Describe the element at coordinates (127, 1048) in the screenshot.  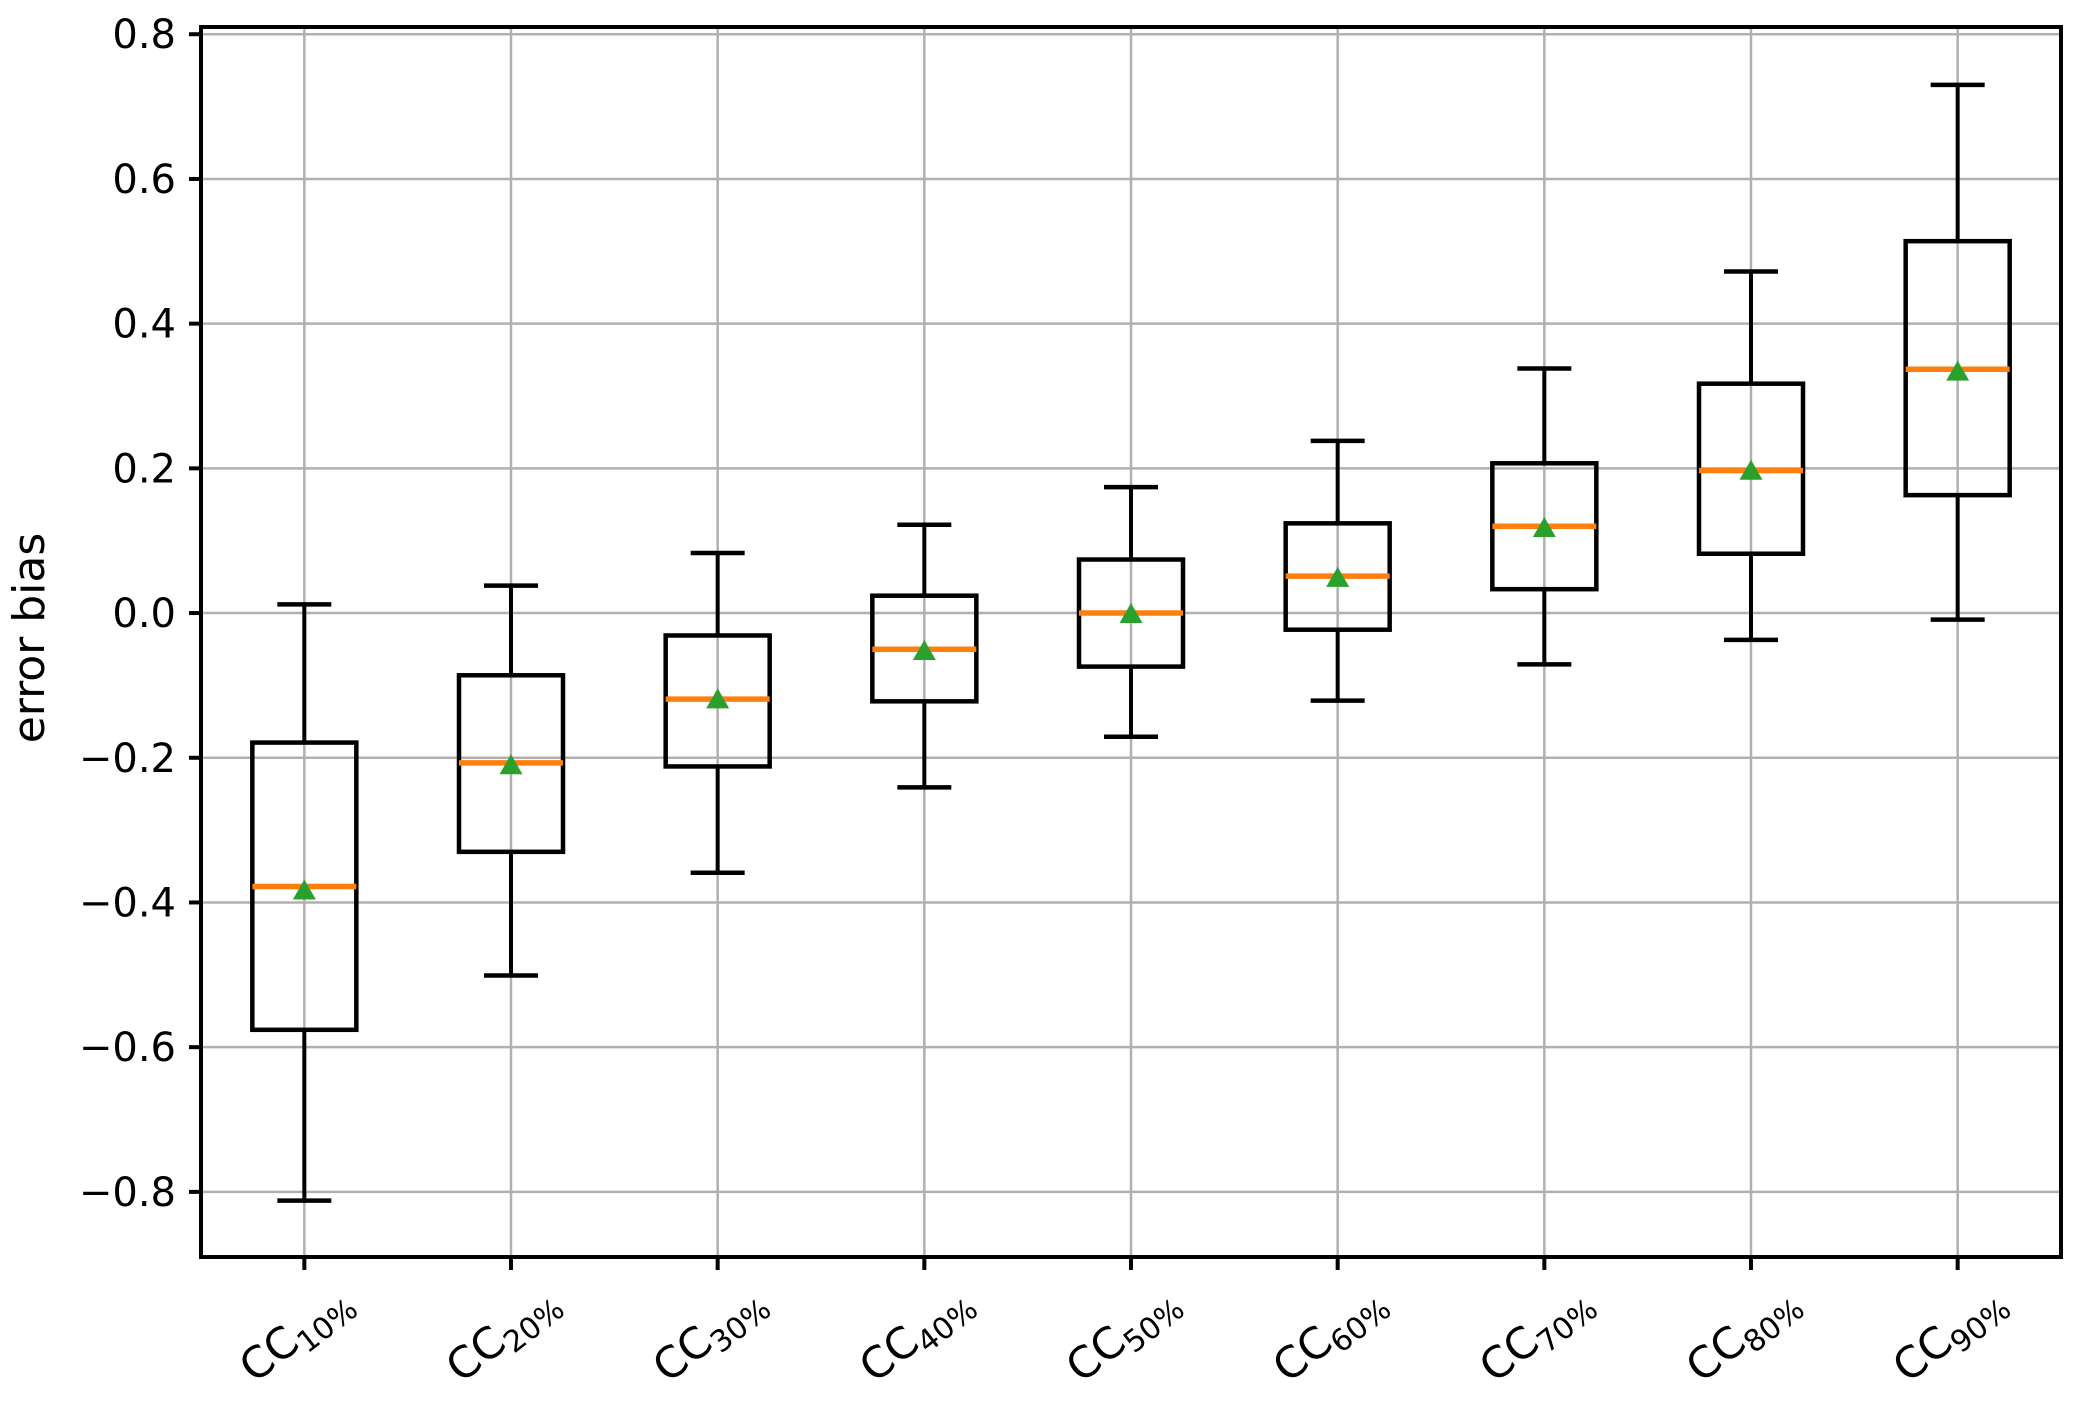
I see `y-tick-label: −0.6` at that location.